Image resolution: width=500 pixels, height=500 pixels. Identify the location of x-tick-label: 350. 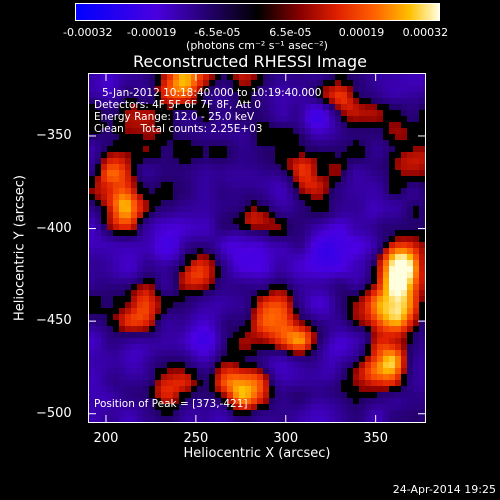
(376, 438).